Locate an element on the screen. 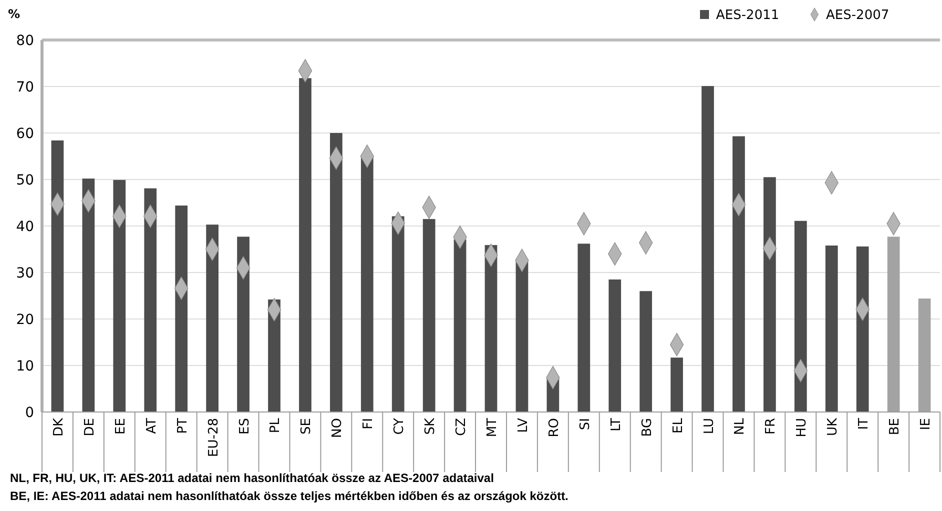 This screenshot has width=942, height=511. x-tick-label: IT is located at coordinates (864, 424).